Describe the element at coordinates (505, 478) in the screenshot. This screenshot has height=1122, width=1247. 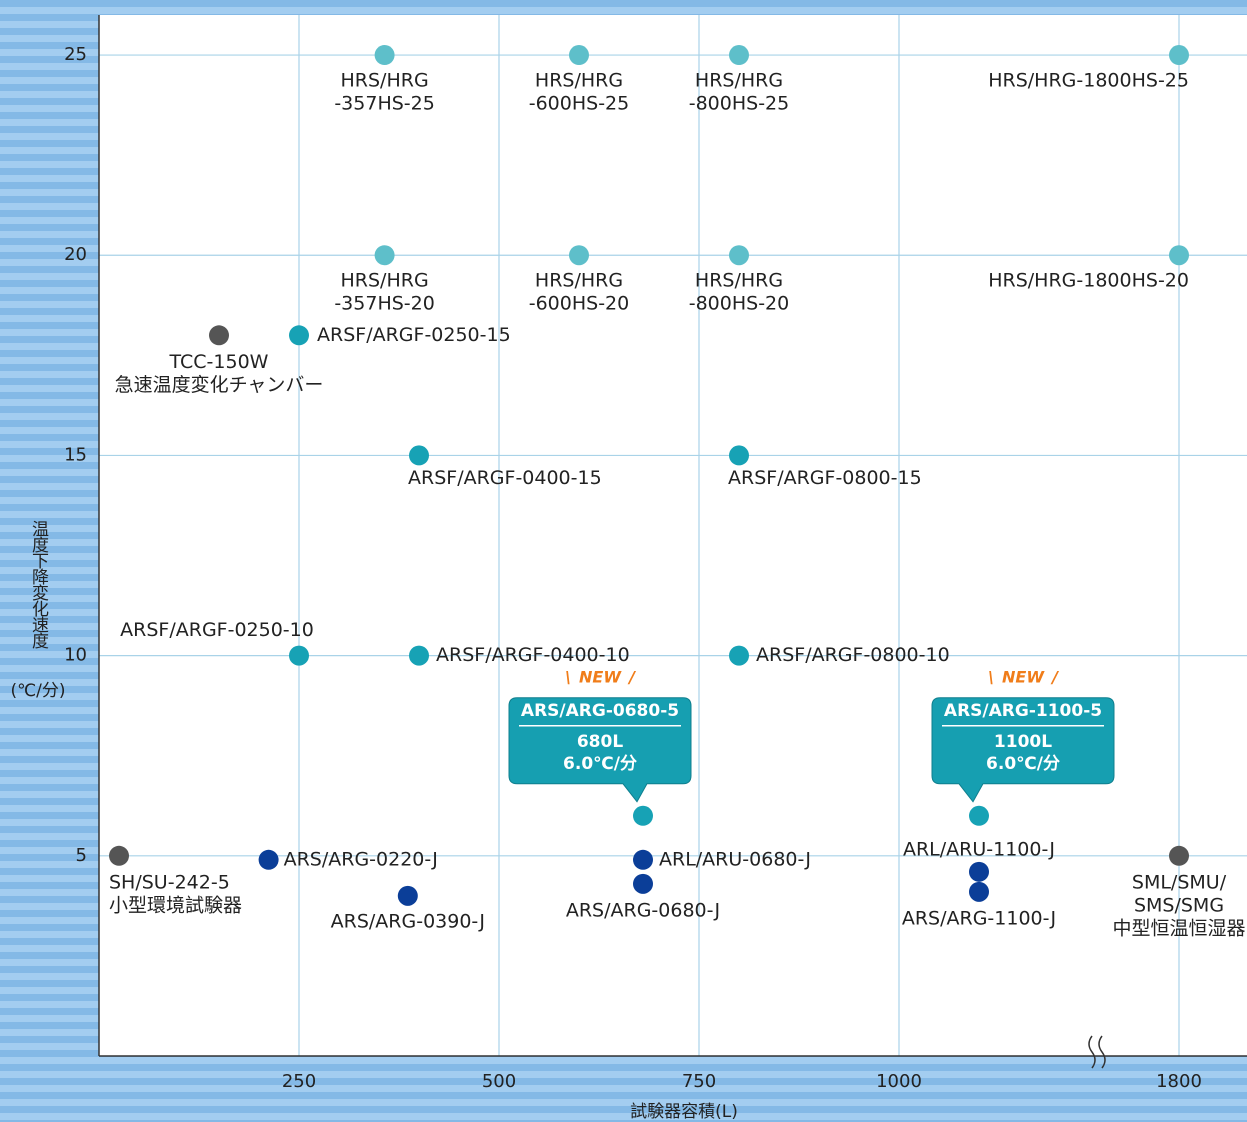
I see `point-label: ARSF/ARGF-0400-15` at that location.